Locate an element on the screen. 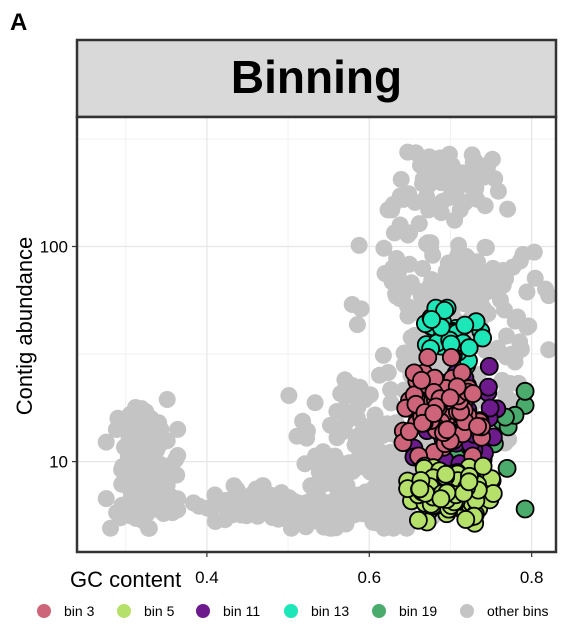  legend-label: bin 11 is located at coordinates (241, 611).